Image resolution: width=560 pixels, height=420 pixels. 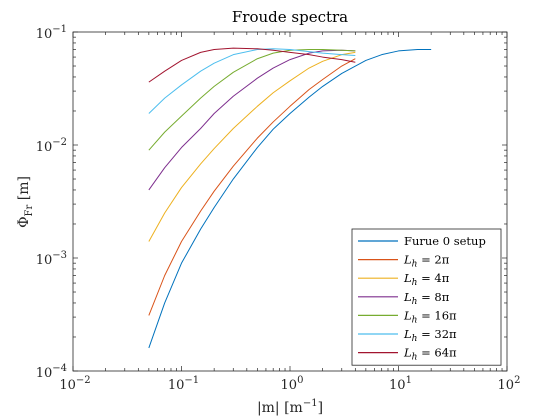 What do you see at coordinates (430, 354) in the screenshot?
I see `legend-label-6: Lh = 64π` at bounding box center [430, 354].